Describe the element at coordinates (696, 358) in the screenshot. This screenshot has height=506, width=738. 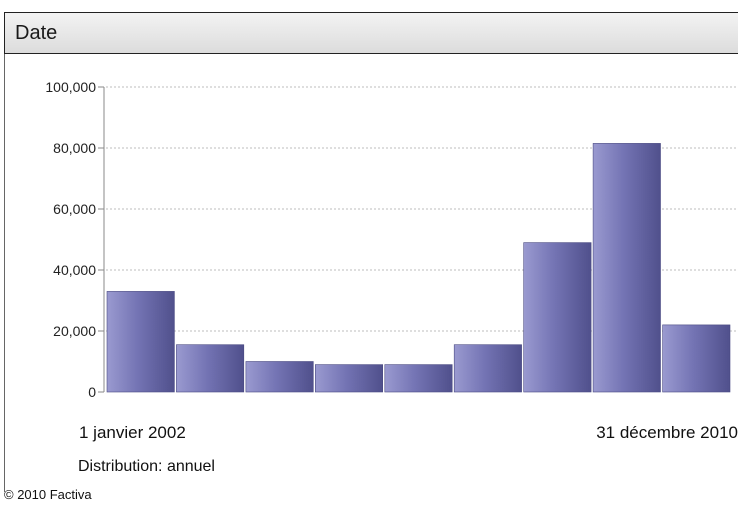
I see `bar-2010` at that location.